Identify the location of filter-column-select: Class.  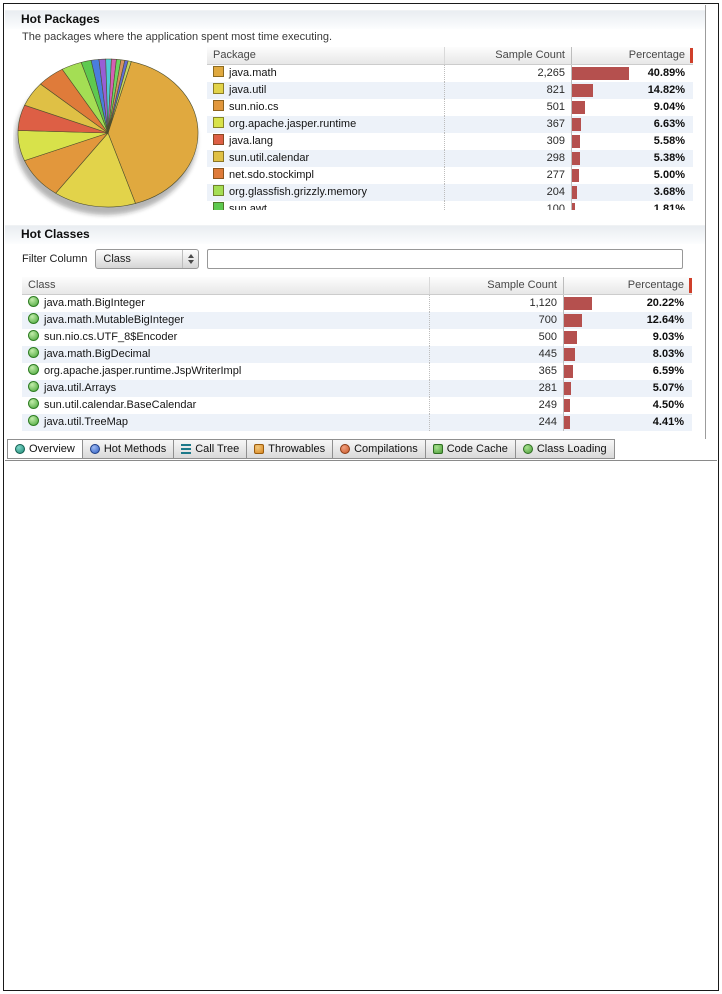
(147, 259).